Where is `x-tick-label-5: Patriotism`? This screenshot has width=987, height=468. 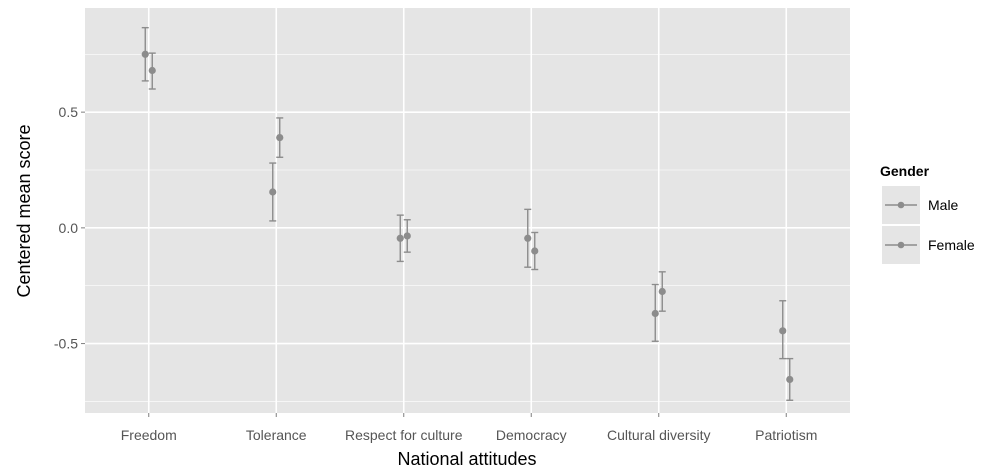 x-tick-label-5: Patriotism is located at coordinates (786, 435).